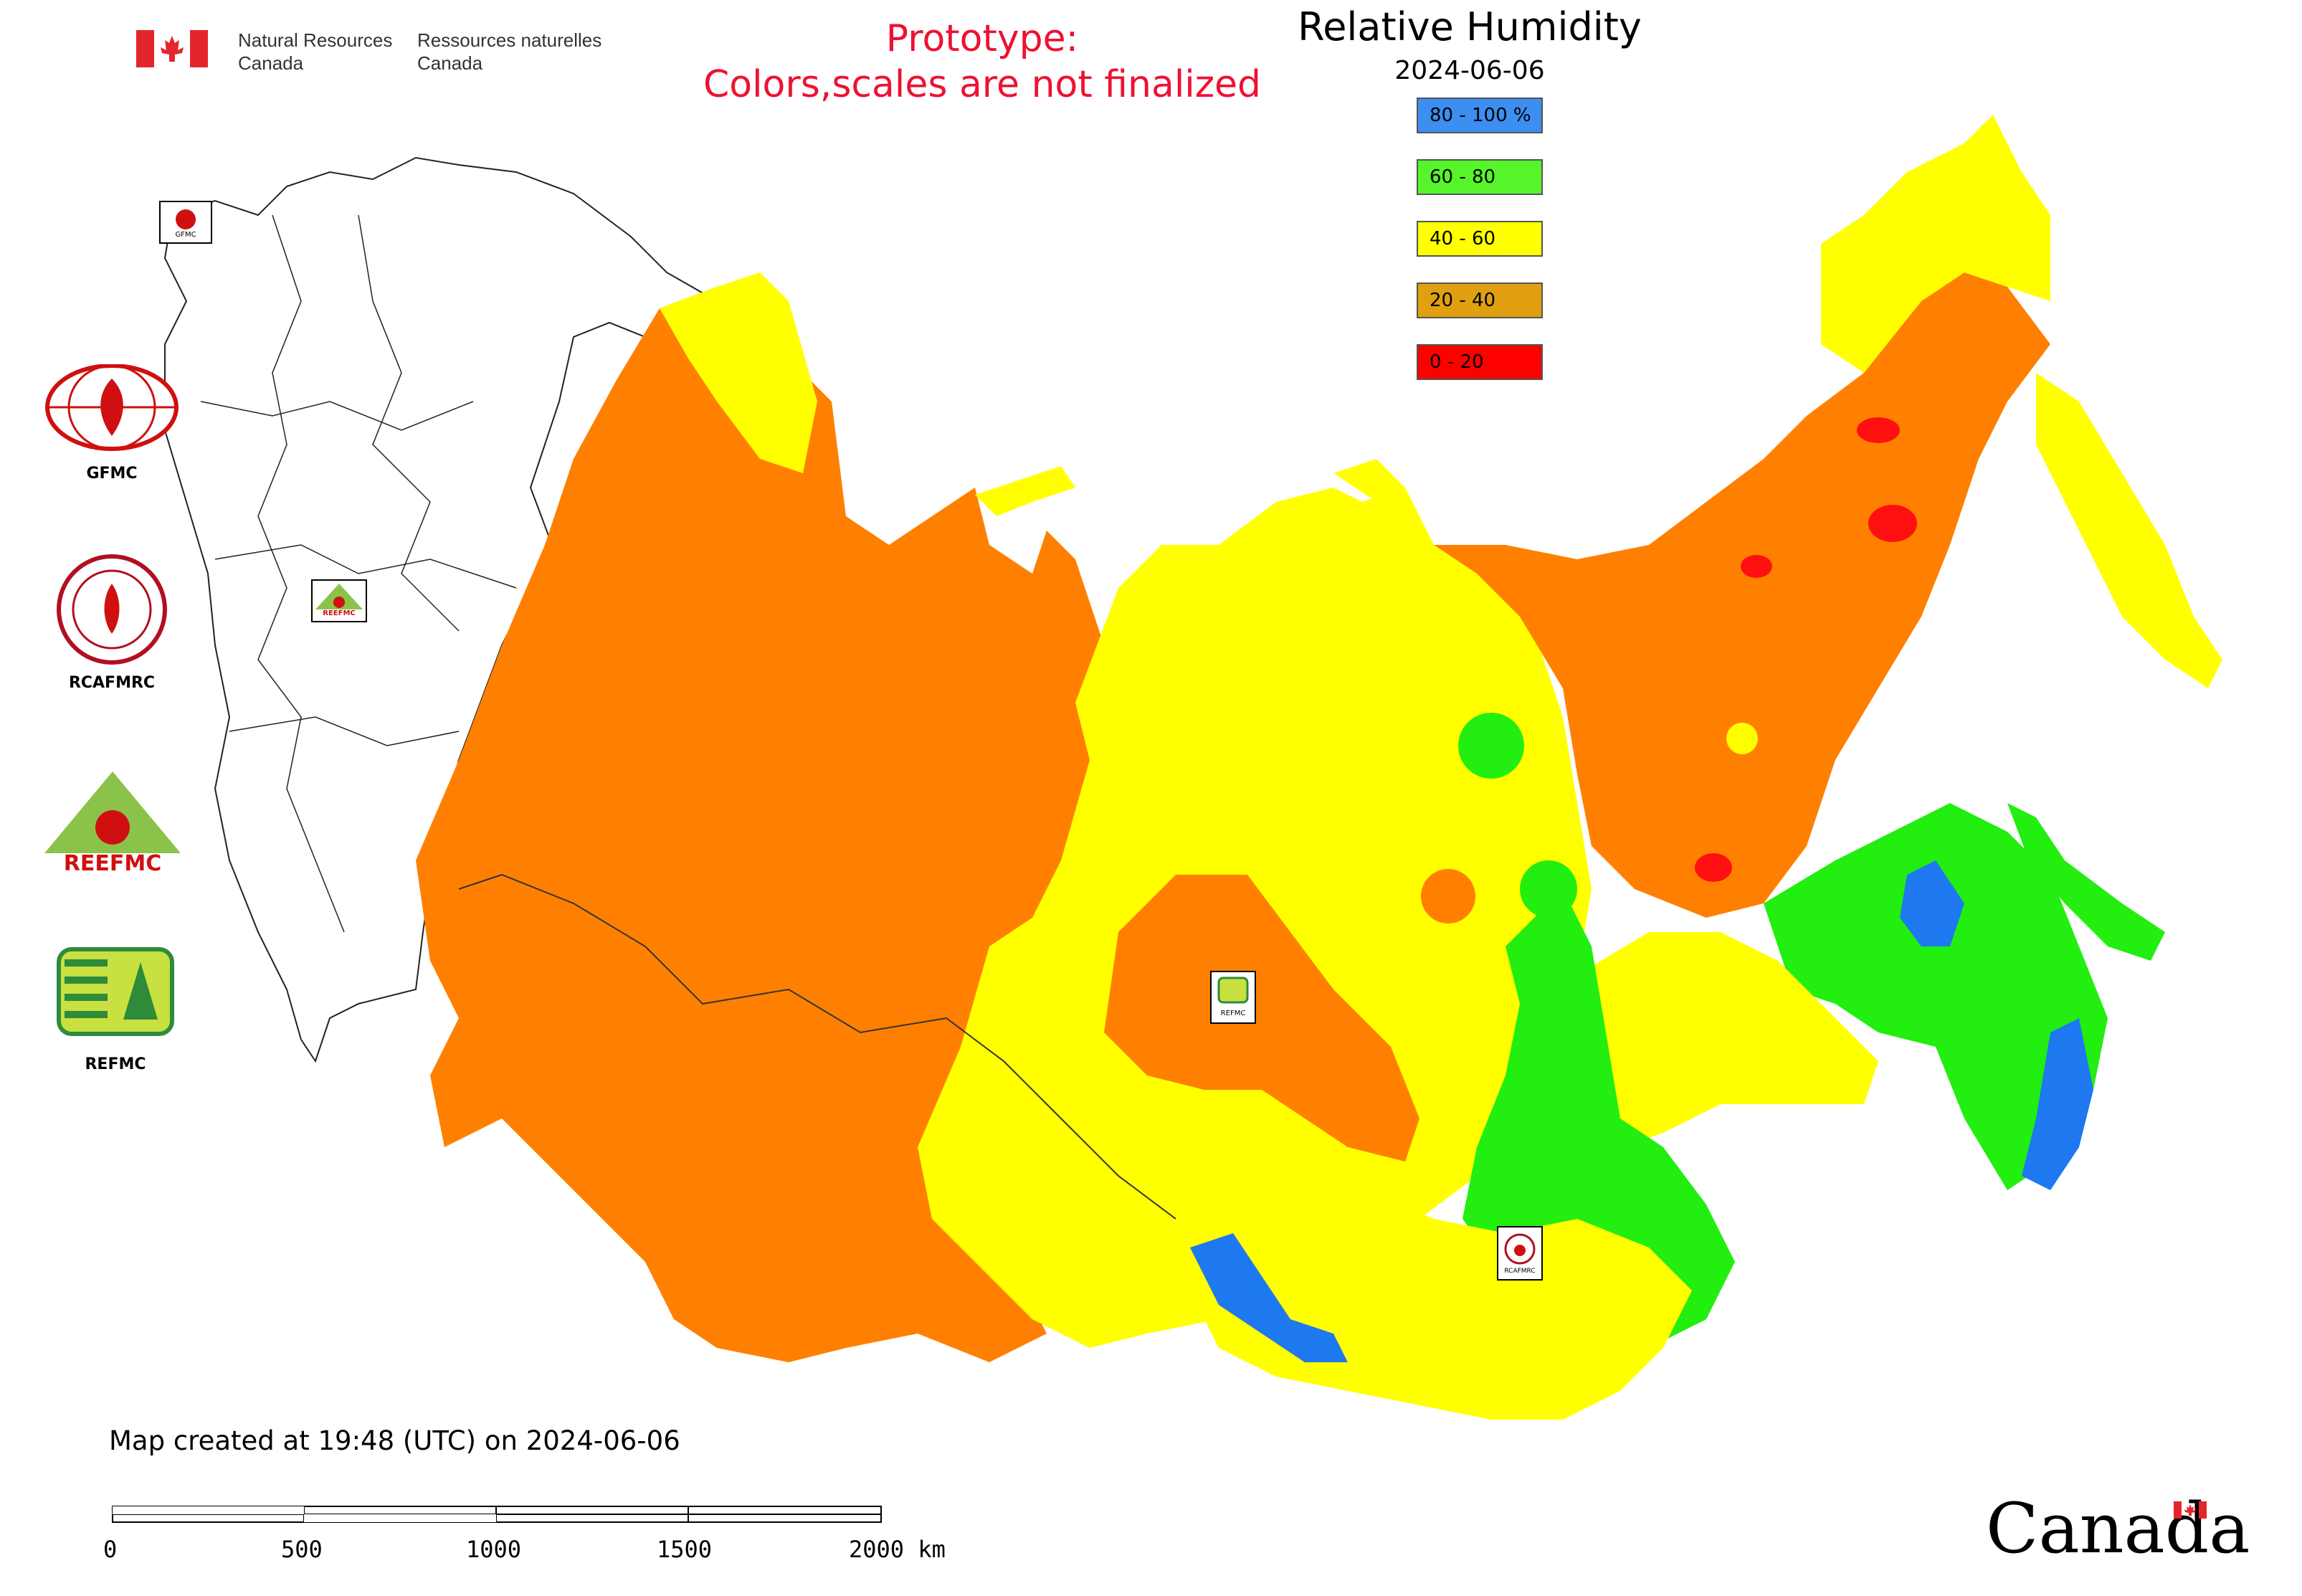  What do you see at coordinates (1932, 903) in the screenshot?
I see `region-blue-amur` at bounding box center [1932, 903].